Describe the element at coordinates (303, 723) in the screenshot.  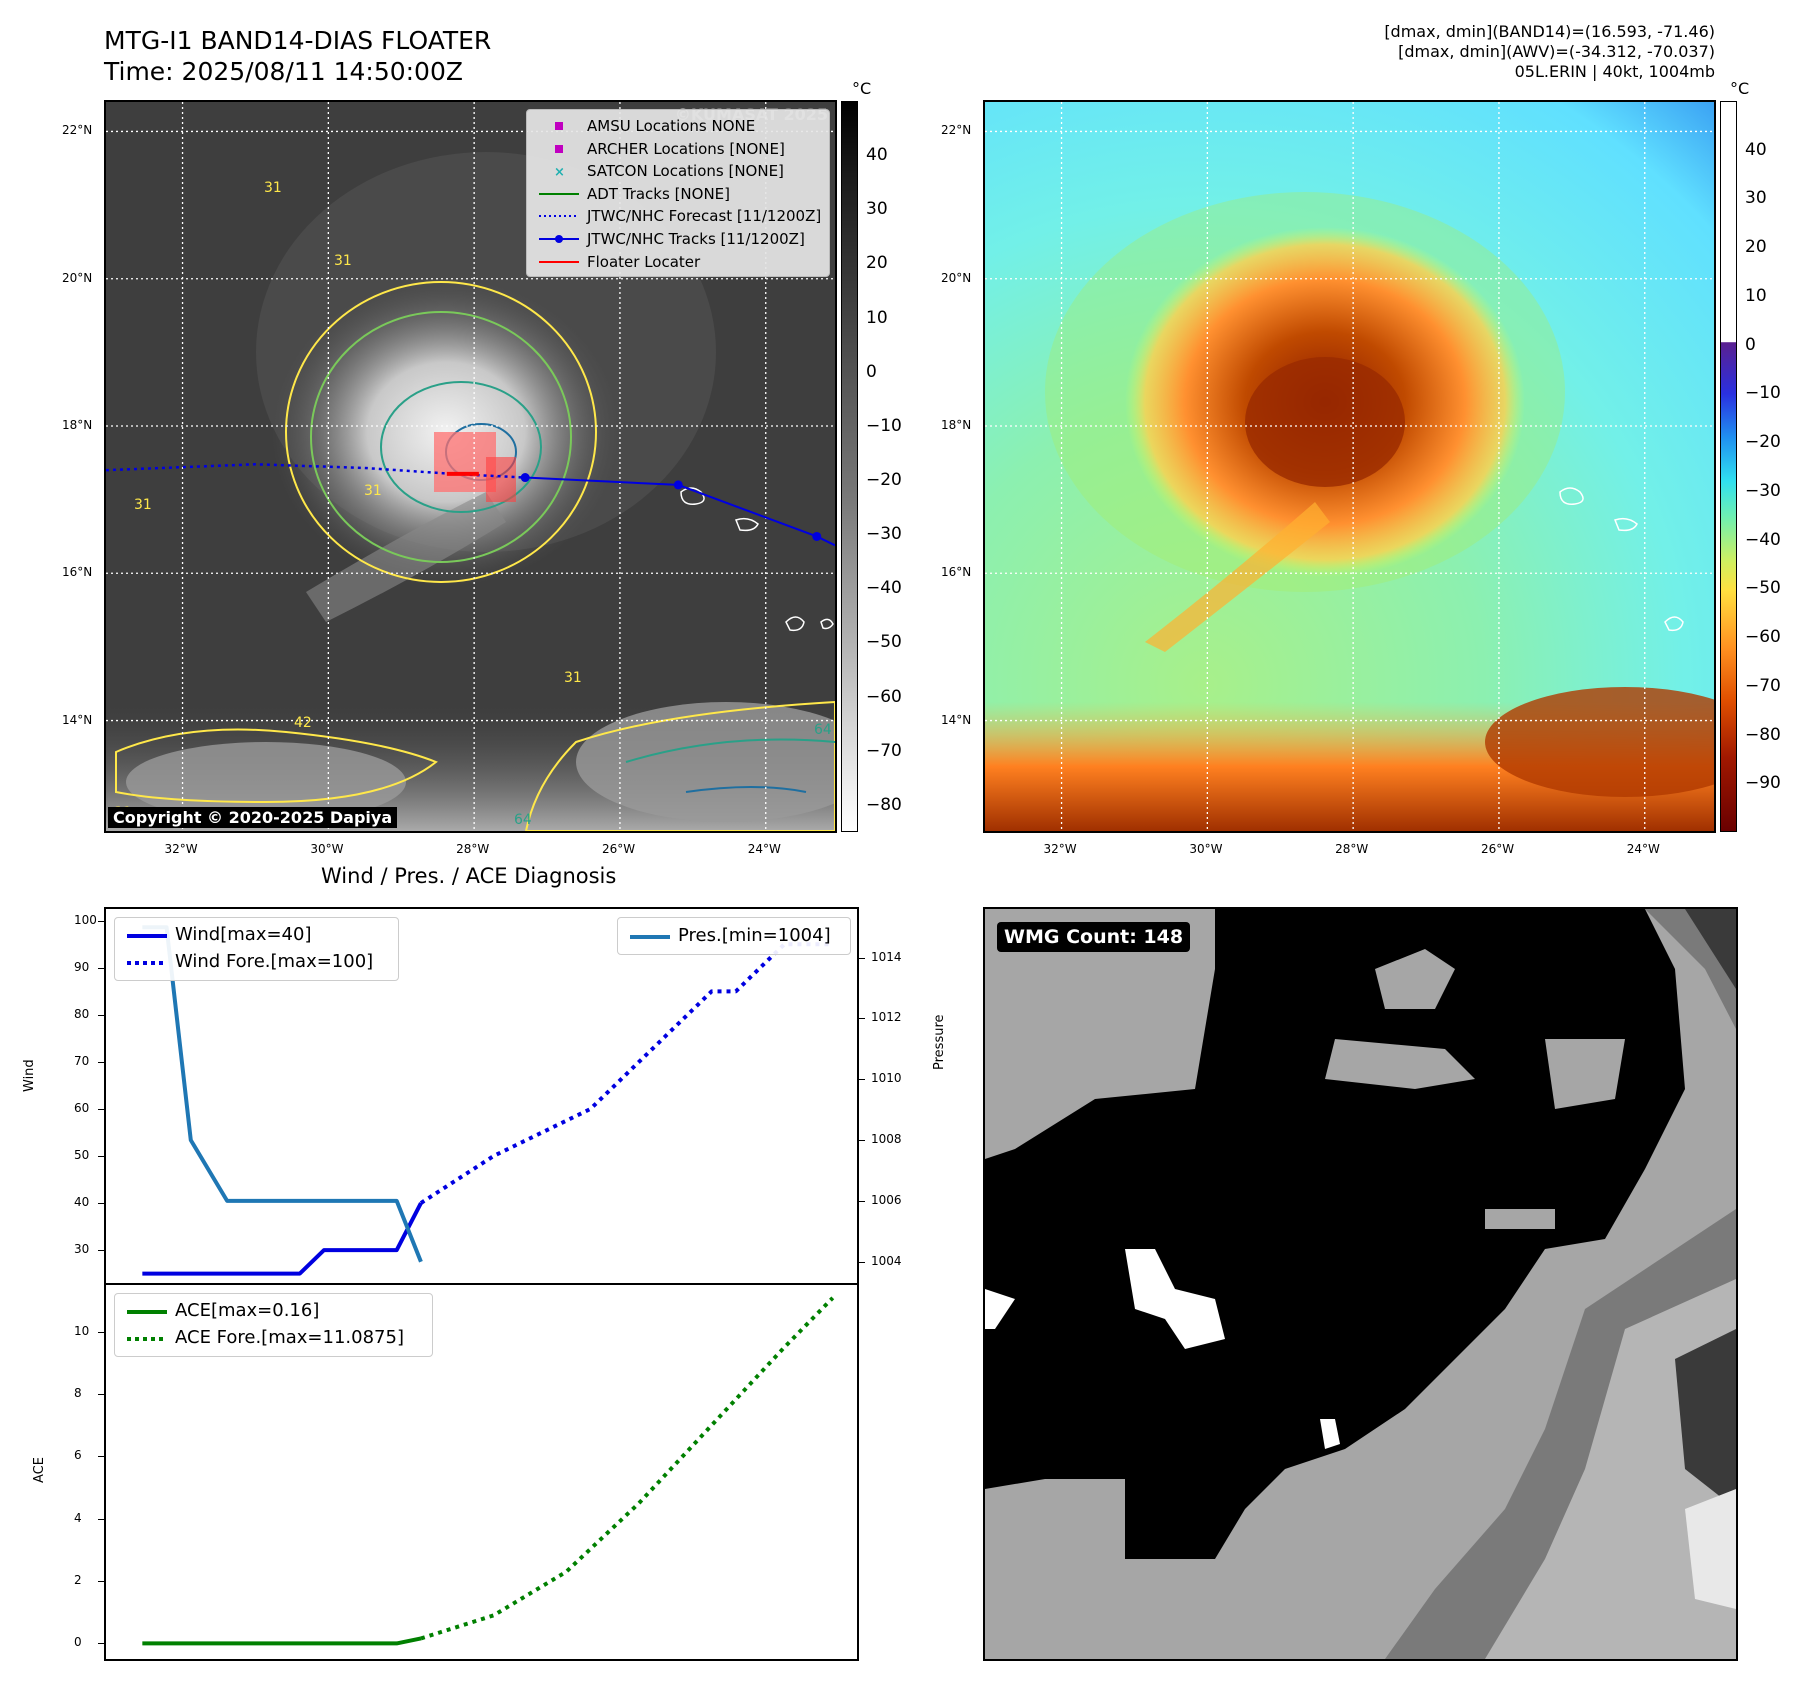
I see `contour-label: 42` at that location.